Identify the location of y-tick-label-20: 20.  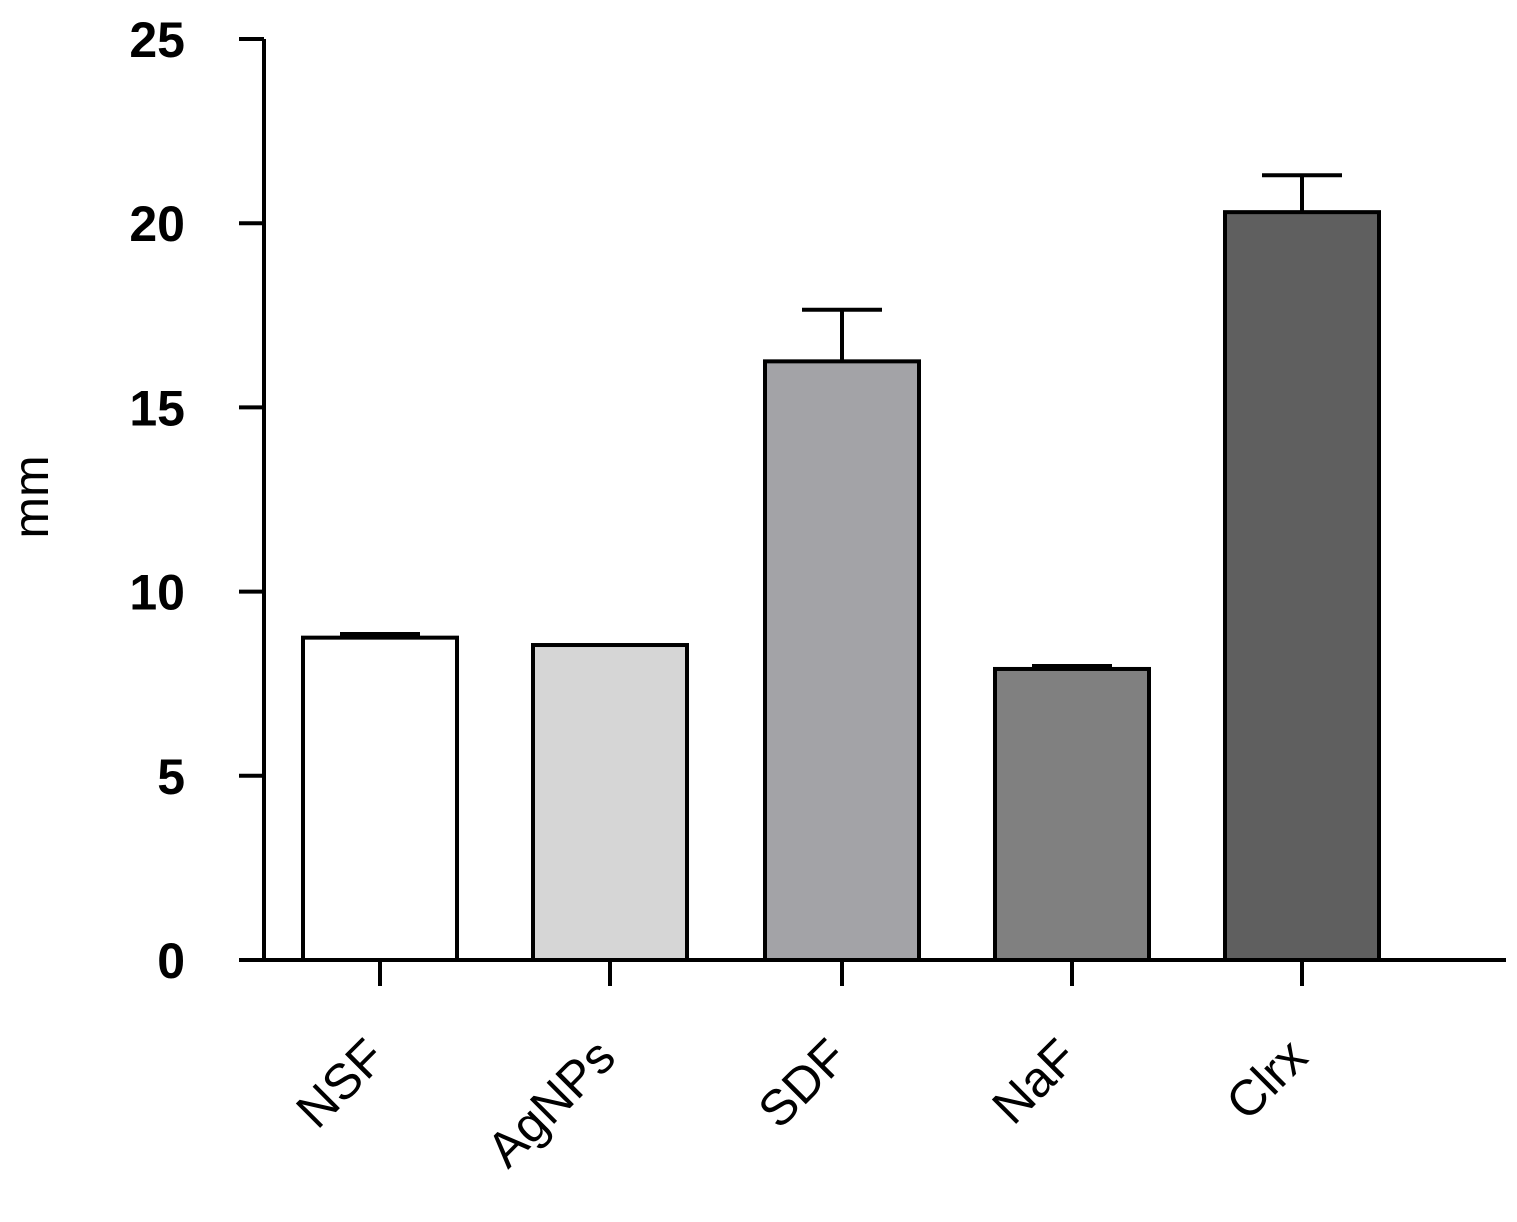
(157, 224).